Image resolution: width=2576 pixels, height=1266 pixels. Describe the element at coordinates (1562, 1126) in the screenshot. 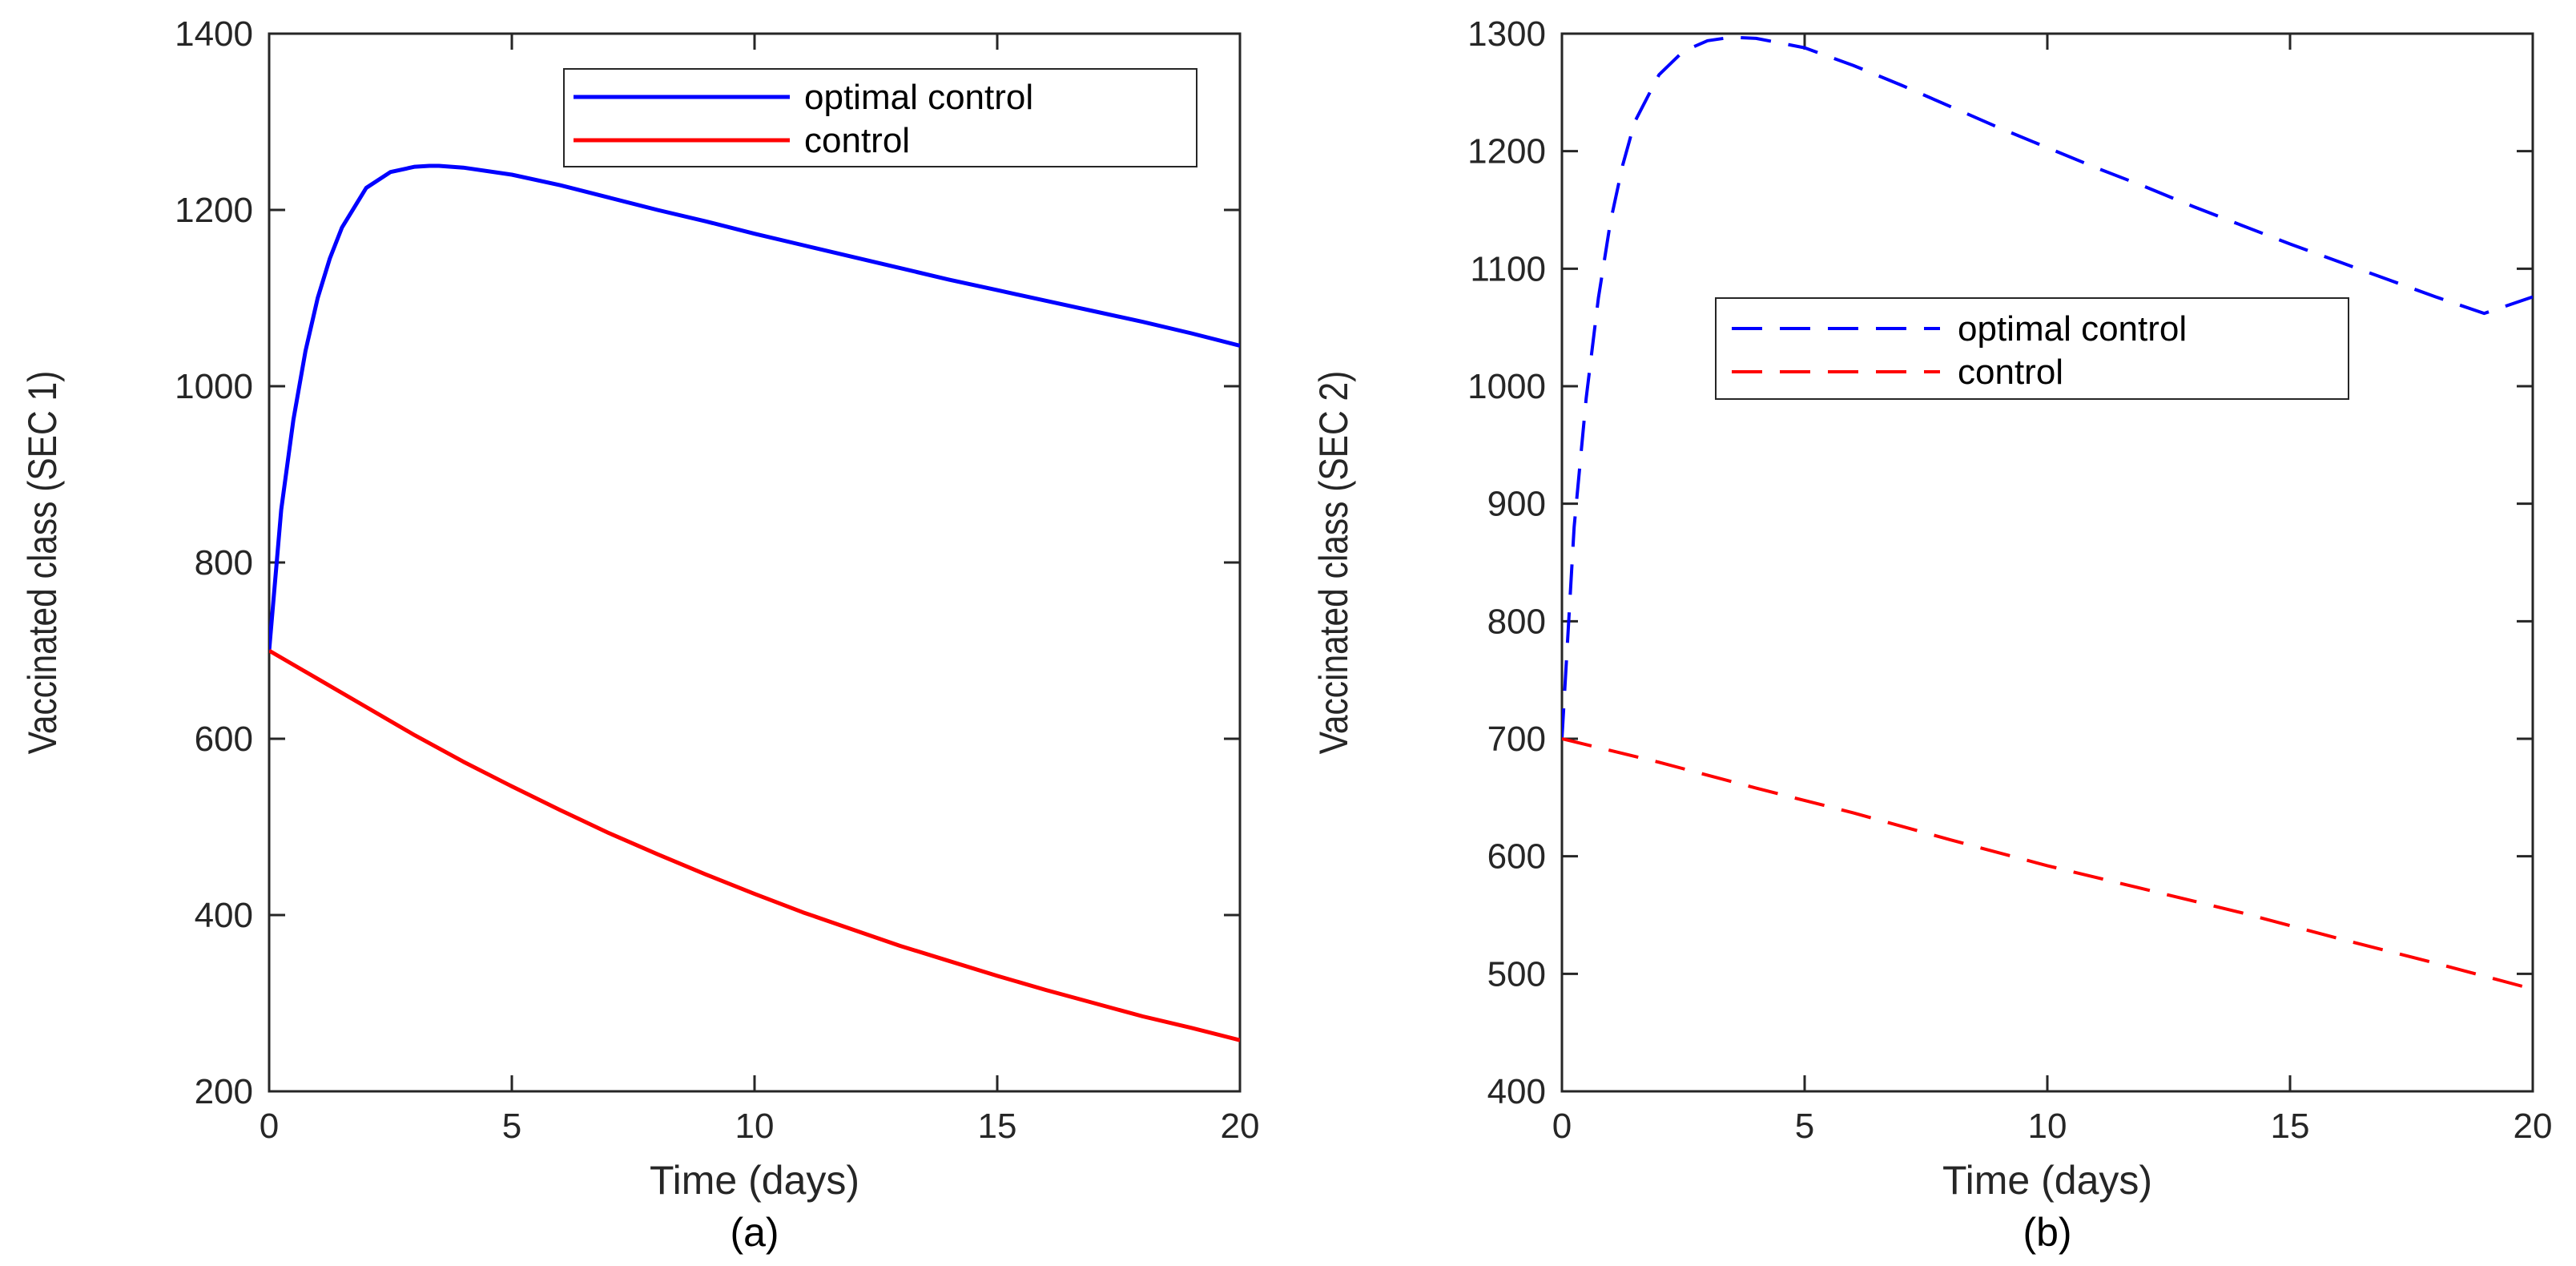

I see `x-tick-label-b: 0` at that location.